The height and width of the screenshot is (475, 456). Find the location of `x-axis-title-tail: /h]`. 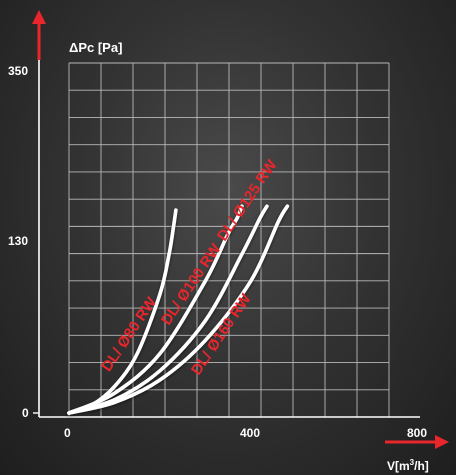

x-axis-title-tail: /h] is located at coordinates (421, 466).